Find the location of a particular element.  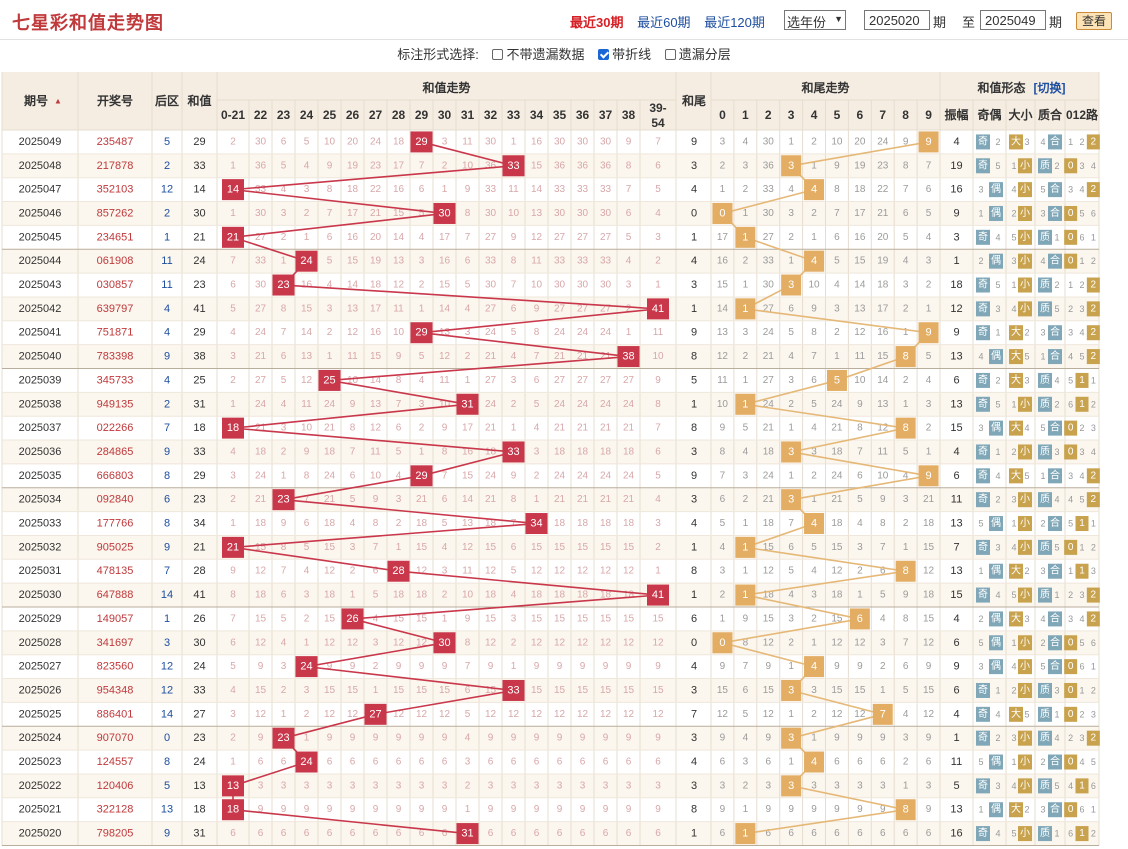

sum-marker-label: 34 is located at coordinates (536, 524).